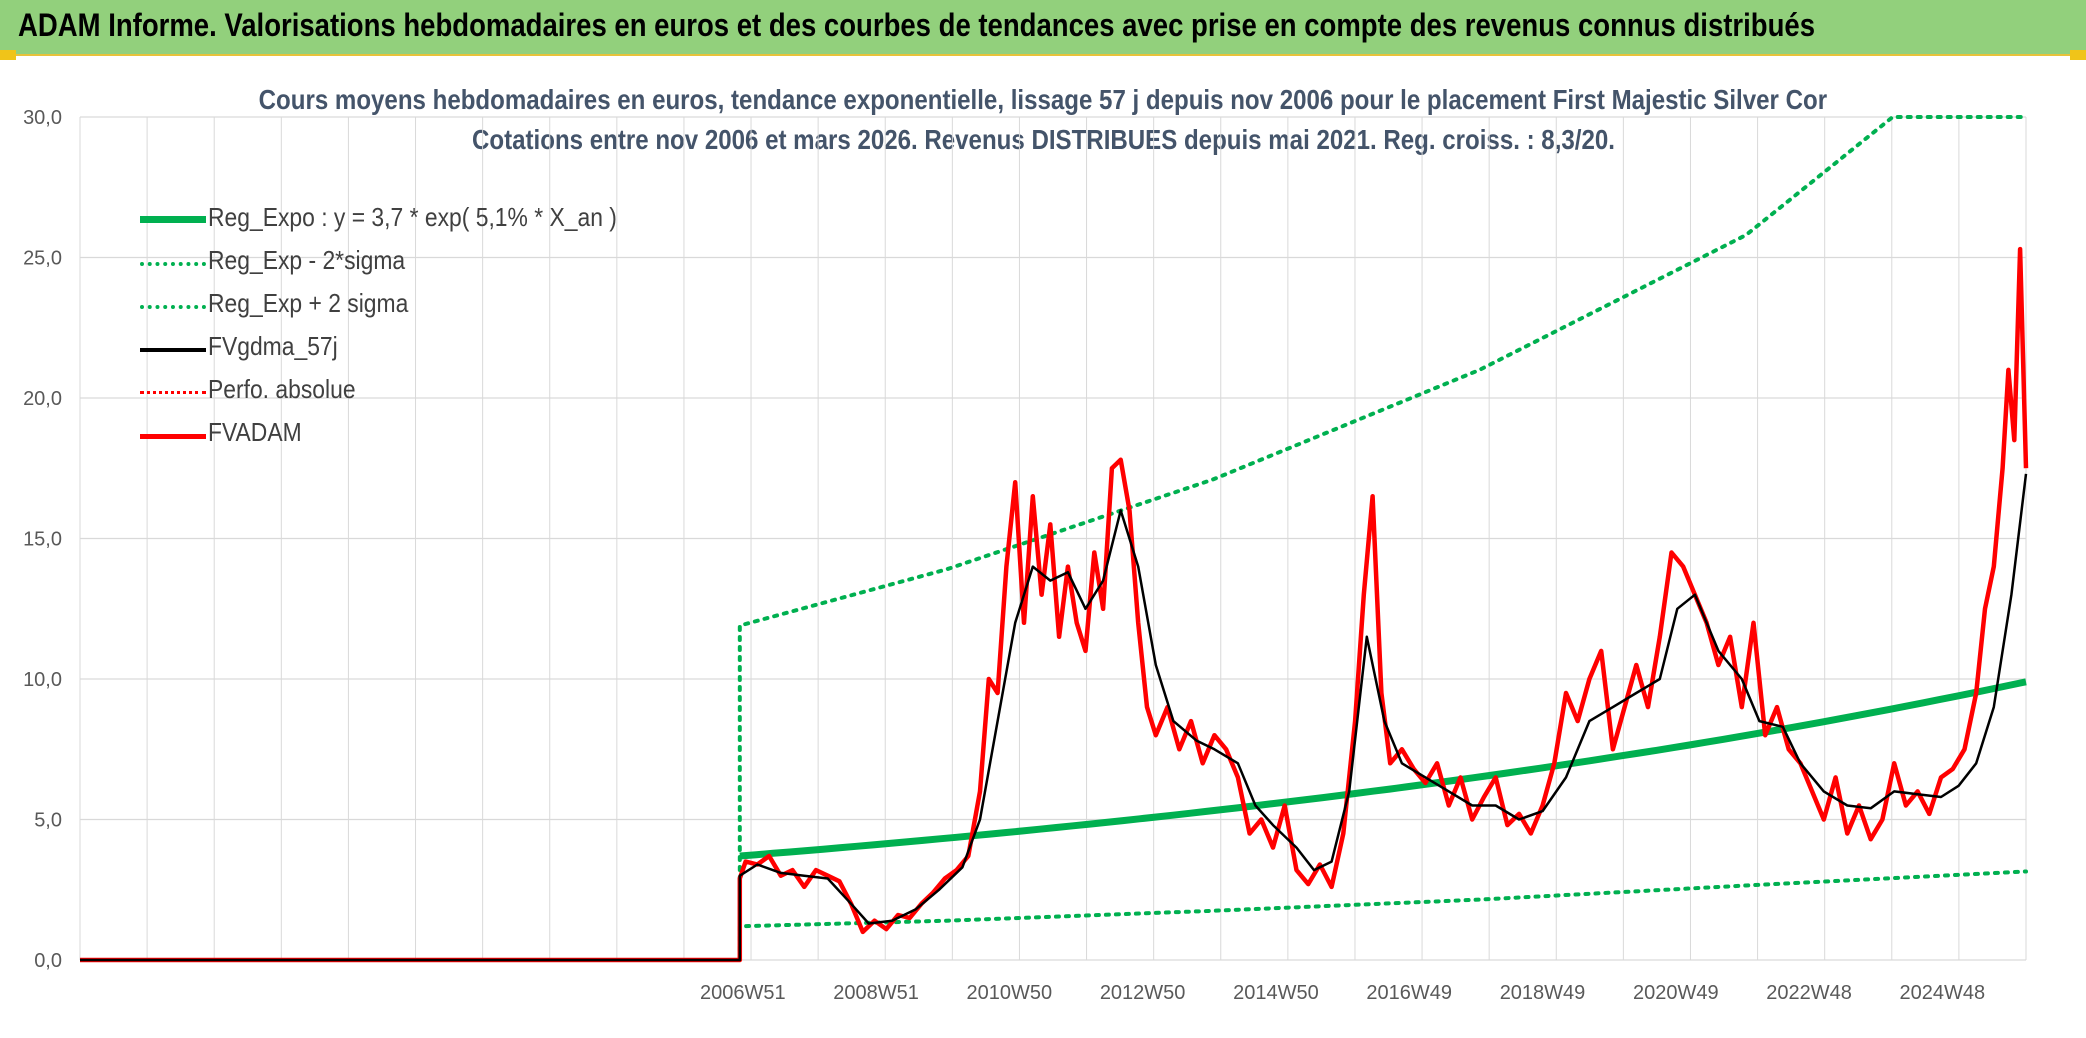 The width and height of the screenshot is (2086, 1038). What do you see at coordinates (173, 392) in the screenshot?
I see `legend-swatch-perfo` at bounding box center [173, 392].